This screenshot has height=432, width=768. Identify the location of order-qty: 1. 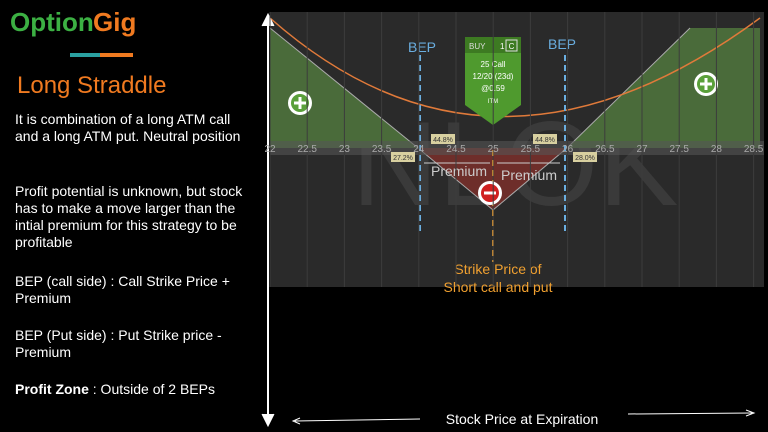
(502, 46).